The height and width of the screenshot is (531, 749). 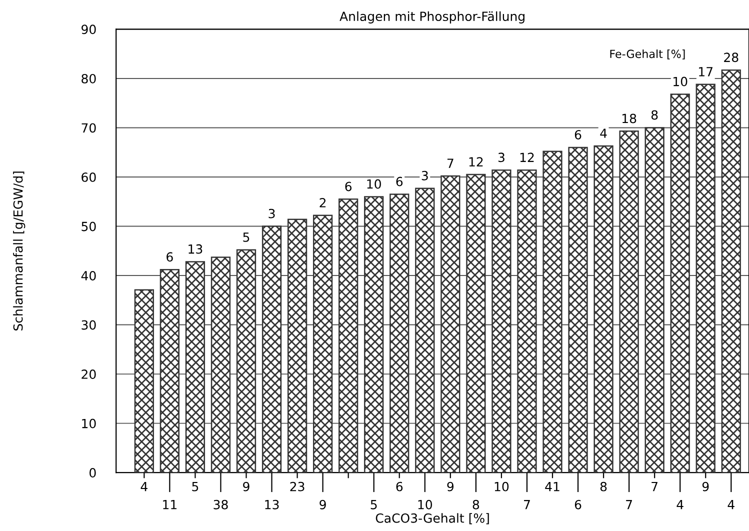 I want to click on x-tick-label: 13, so click(x=272, y=505).